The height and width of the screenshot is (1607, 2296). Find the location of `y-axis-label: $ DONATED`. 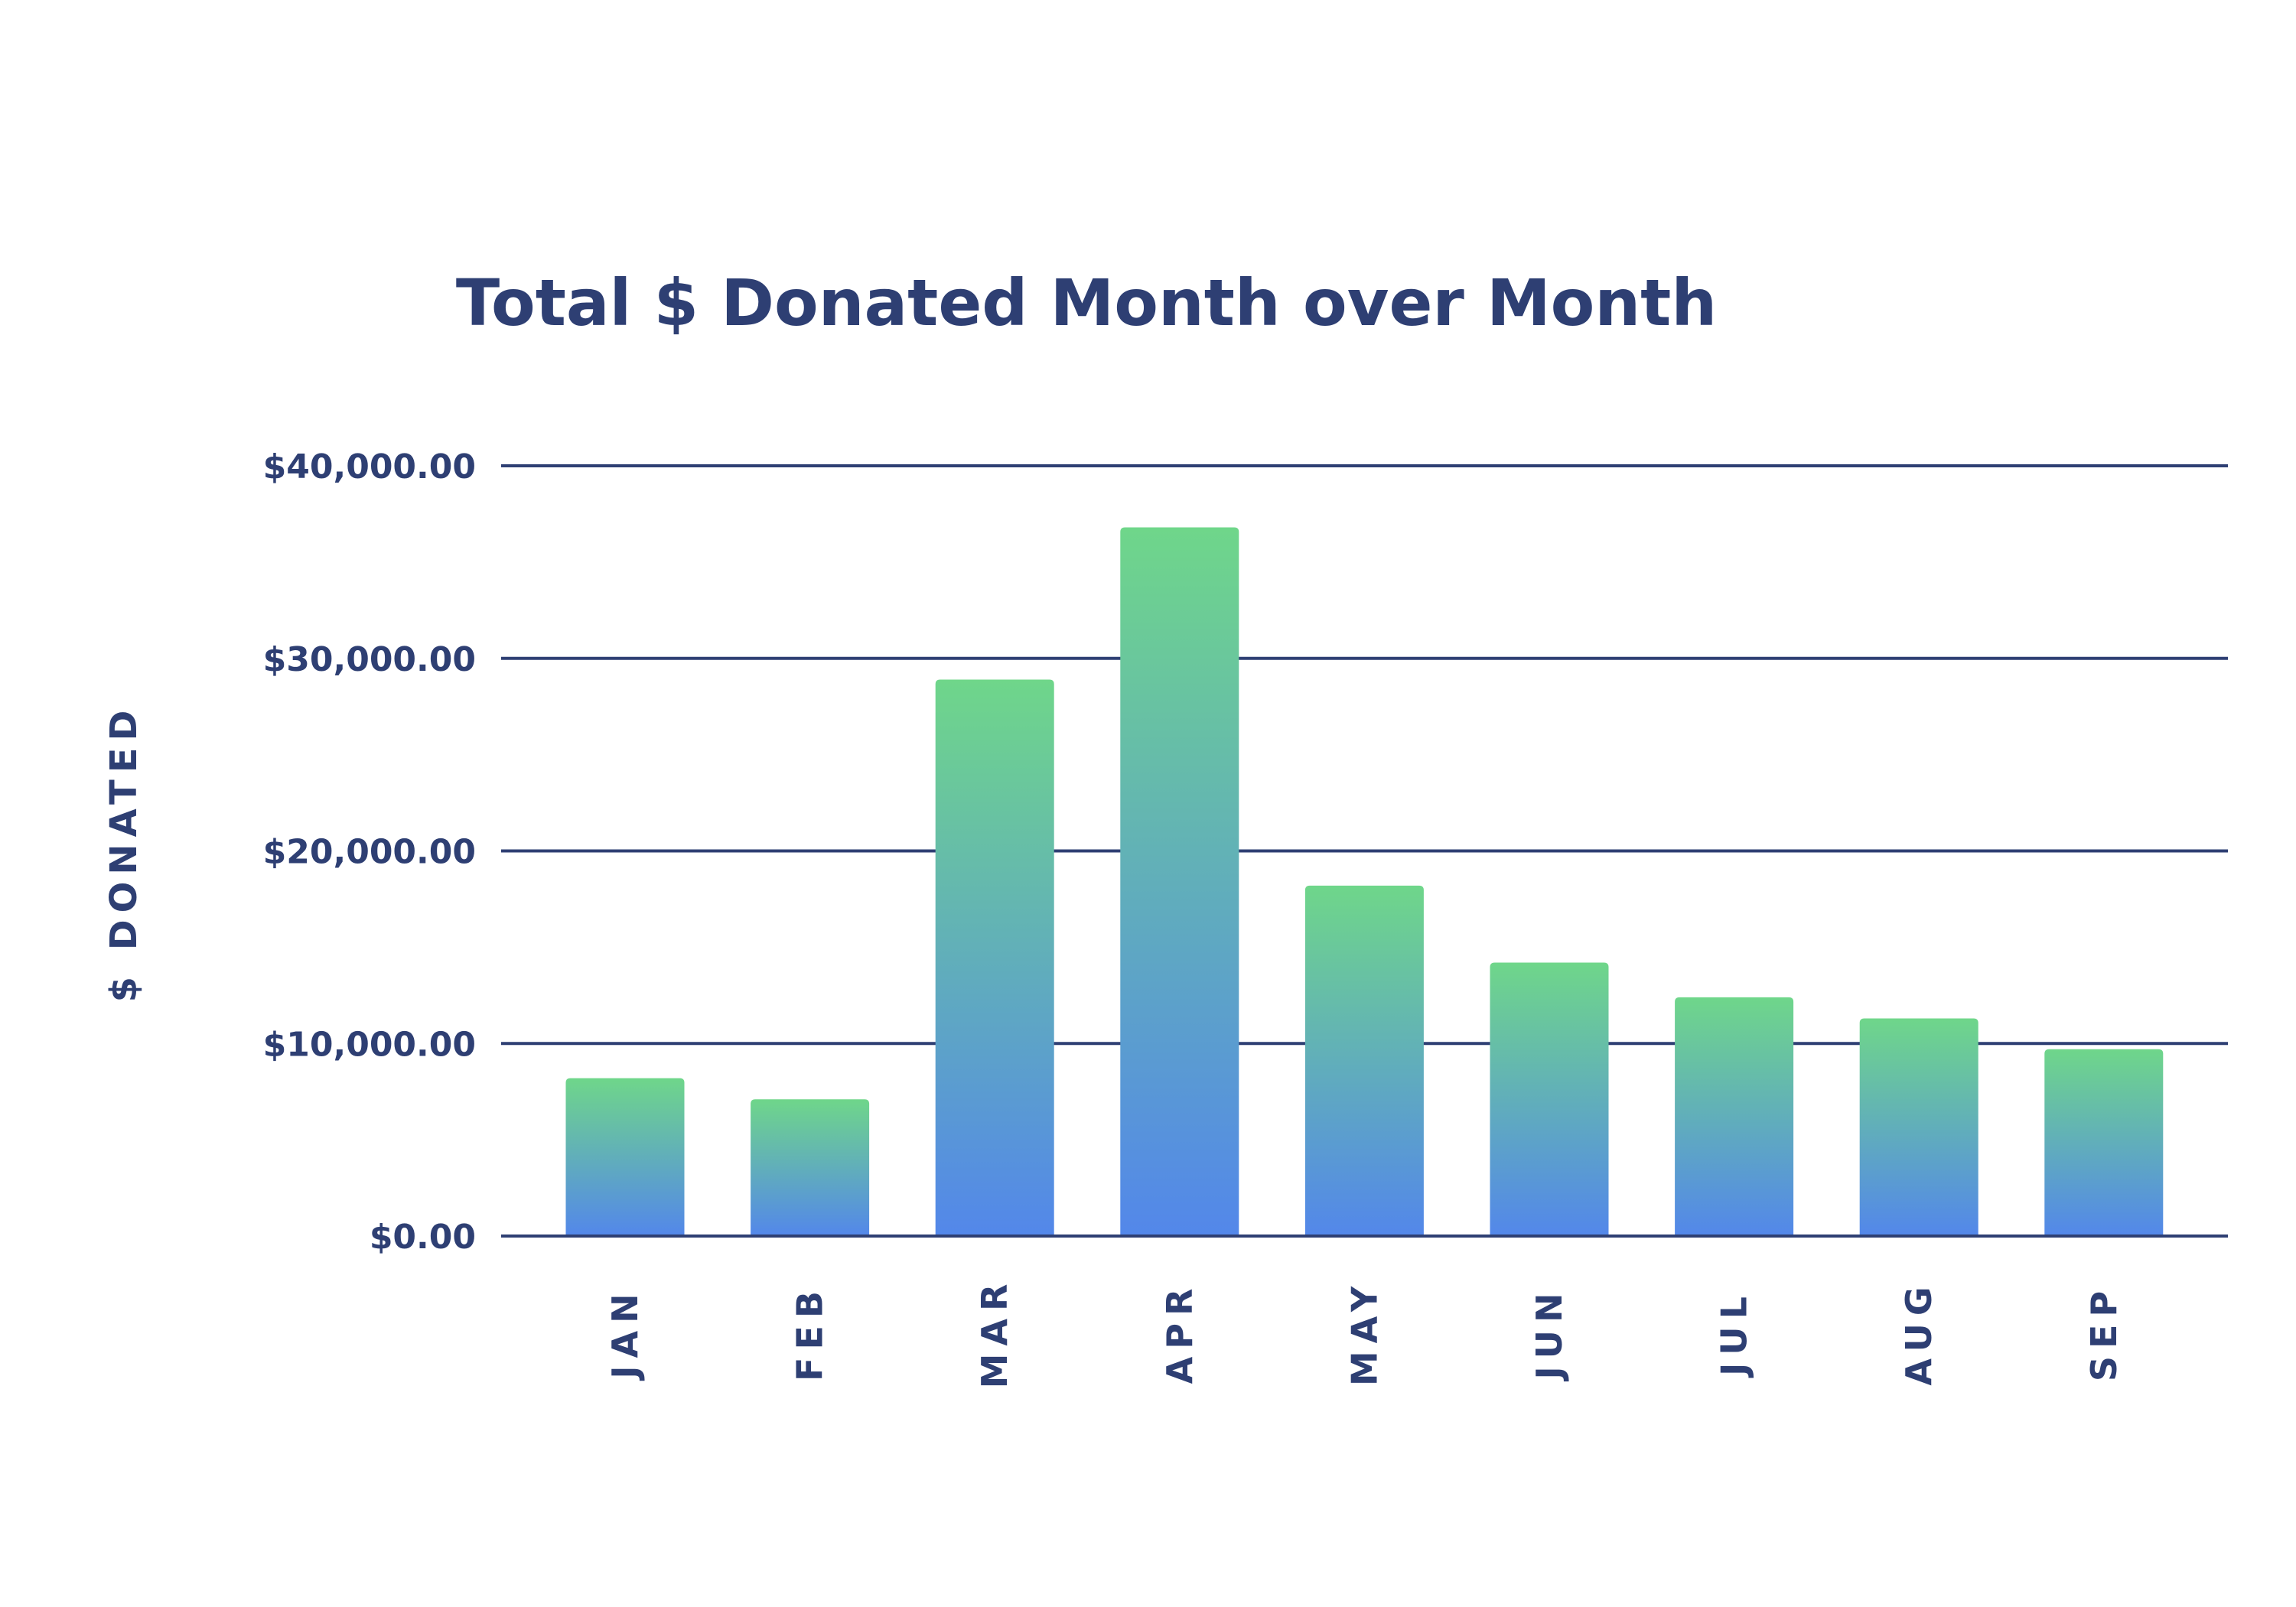

y-axis-label: $ DONATED is located at coordinates (124, 854).